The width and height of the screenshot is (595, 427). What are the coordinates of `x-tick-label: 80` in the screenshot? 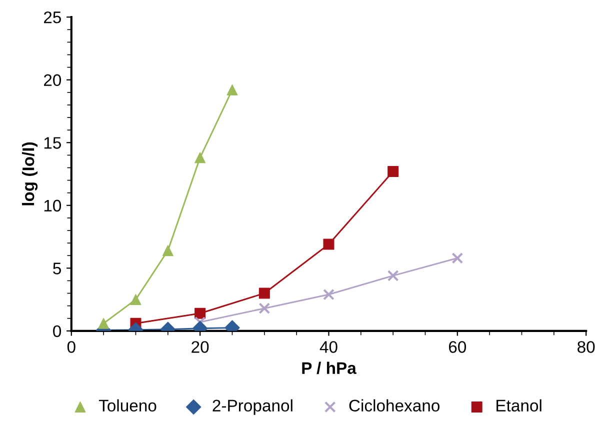 It's located at (586, 347).